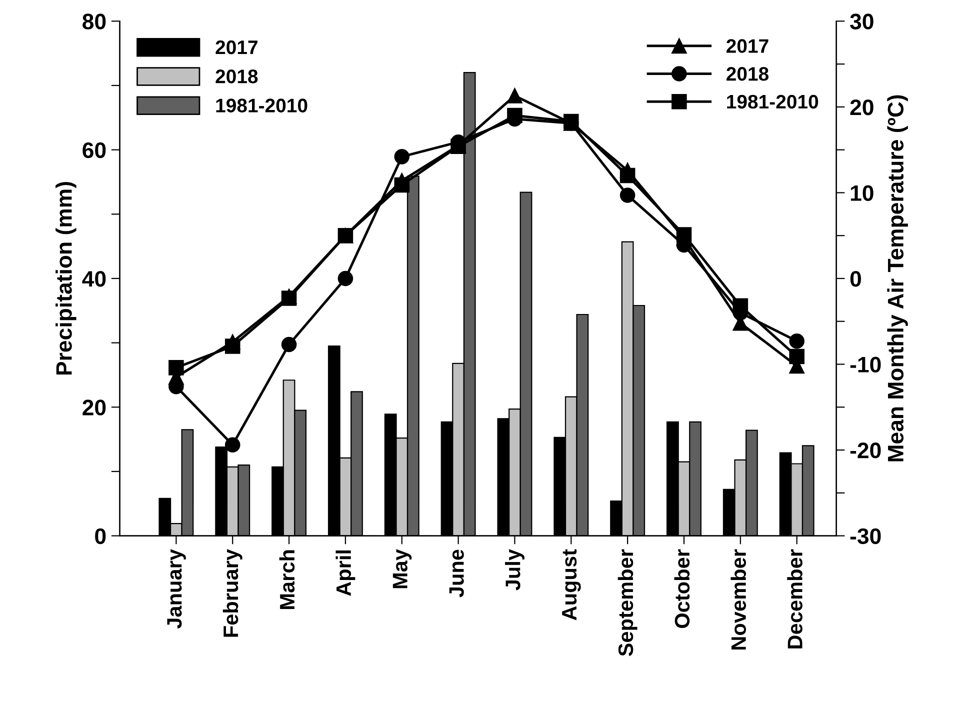  Describe the element at coordinates (402, 568) in the screenshot. I see `x-tick-label: May` at that location.